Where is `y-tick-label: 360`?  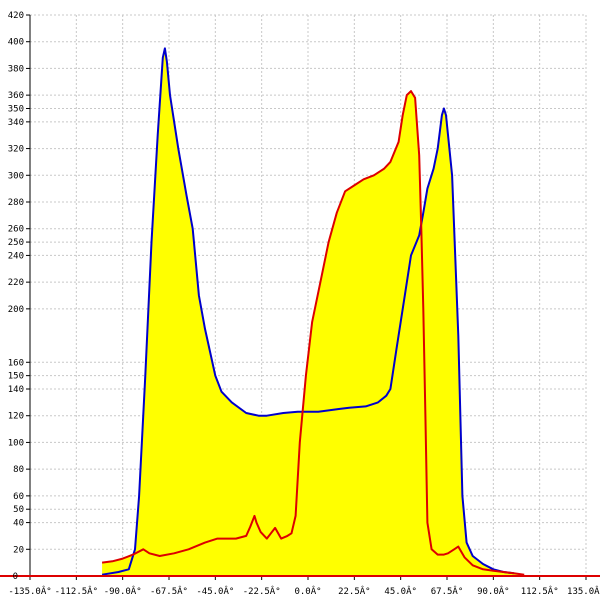 y-tick-label: 360 is located at coordinates (16, 96).